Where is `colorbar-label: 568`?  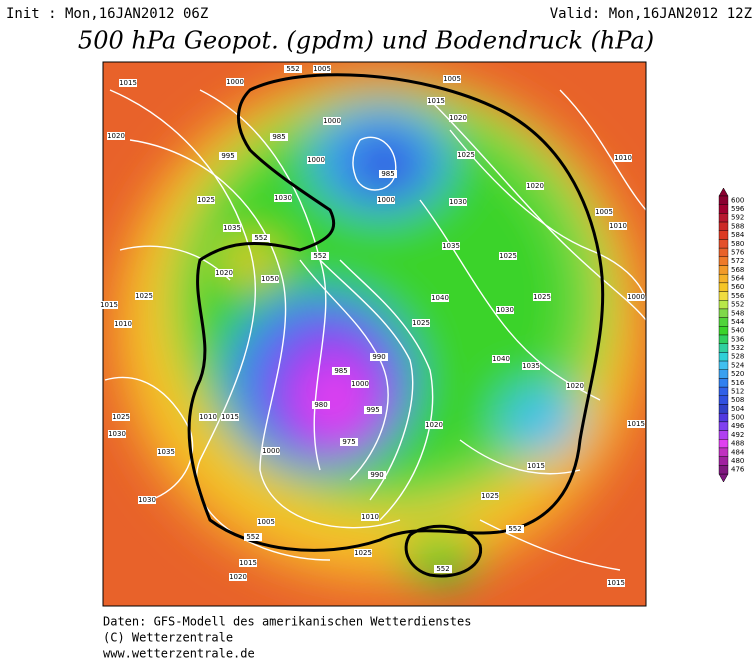 colorbar-label: 568 is located at coordinates (737, 270).